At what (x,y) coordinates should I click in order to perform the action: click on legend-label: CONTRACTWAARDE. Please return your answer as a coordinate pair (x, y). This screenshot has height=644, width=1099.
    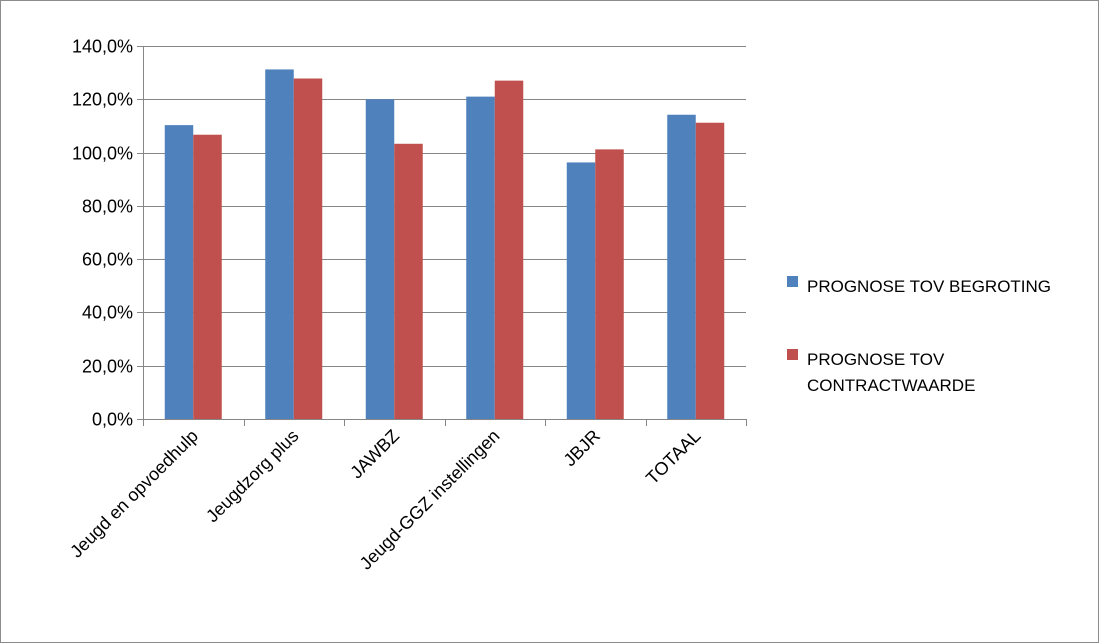
    Looking at the image, I should click on (891, 385).